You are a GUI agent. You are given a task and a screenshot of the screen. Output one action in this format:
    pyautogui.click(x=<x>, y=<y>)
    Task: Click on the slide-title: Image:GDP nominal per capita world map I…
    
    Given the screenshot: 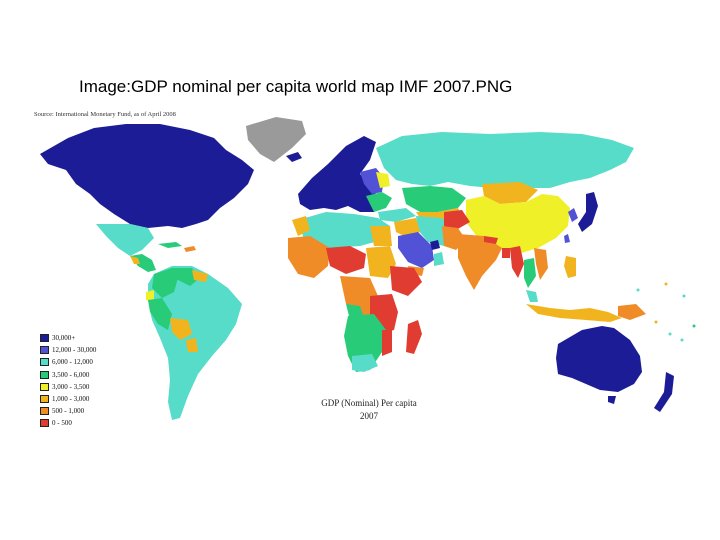 What is the action you would take?
    pyautogui.click(x=296, y=86)
    